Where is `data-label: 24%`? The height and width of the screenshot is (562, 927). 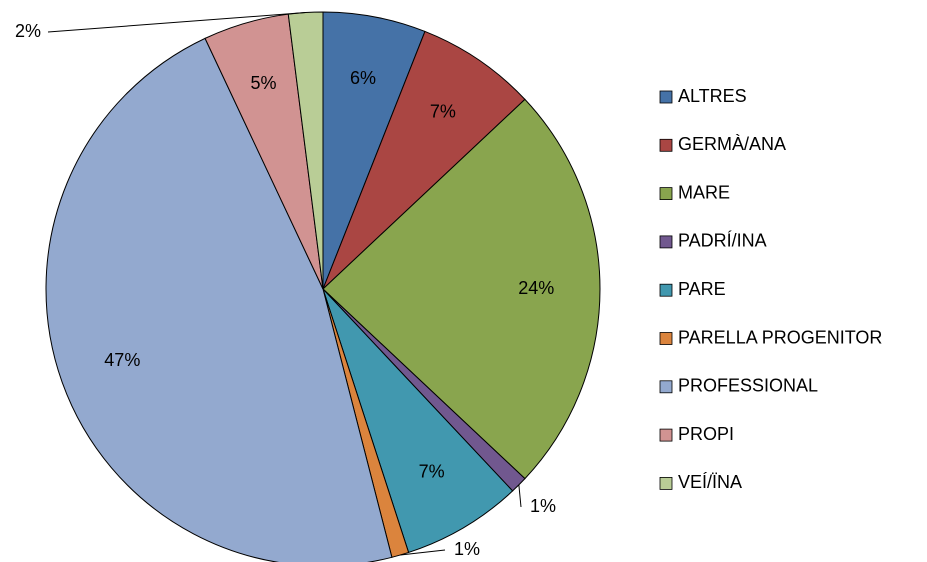
data-label: 24% is located at coordinates (536, 288).